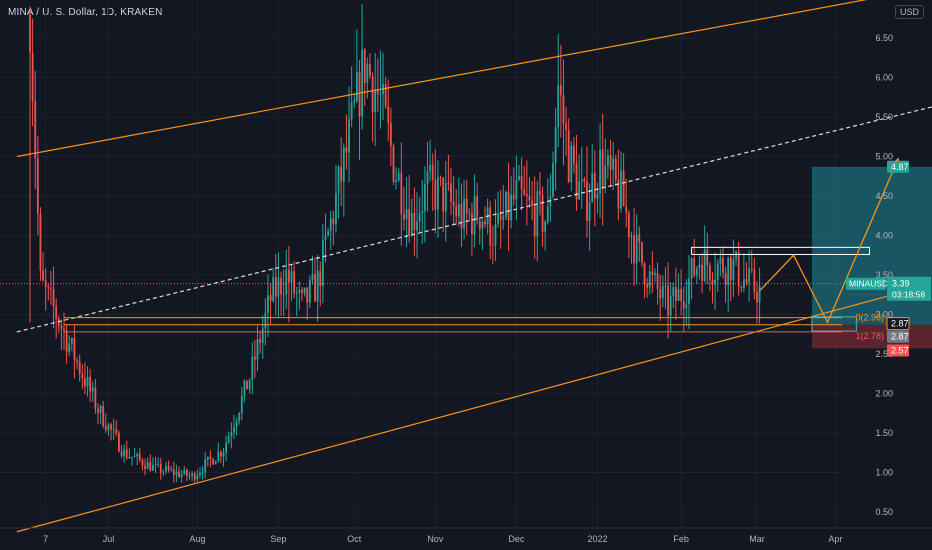 The width and height of the screenshot is (932, 550). What do you see at coordinates (109, 539) in the screenshot?
I see `x-tick-label: Jul` at bounding box center [109, 539].